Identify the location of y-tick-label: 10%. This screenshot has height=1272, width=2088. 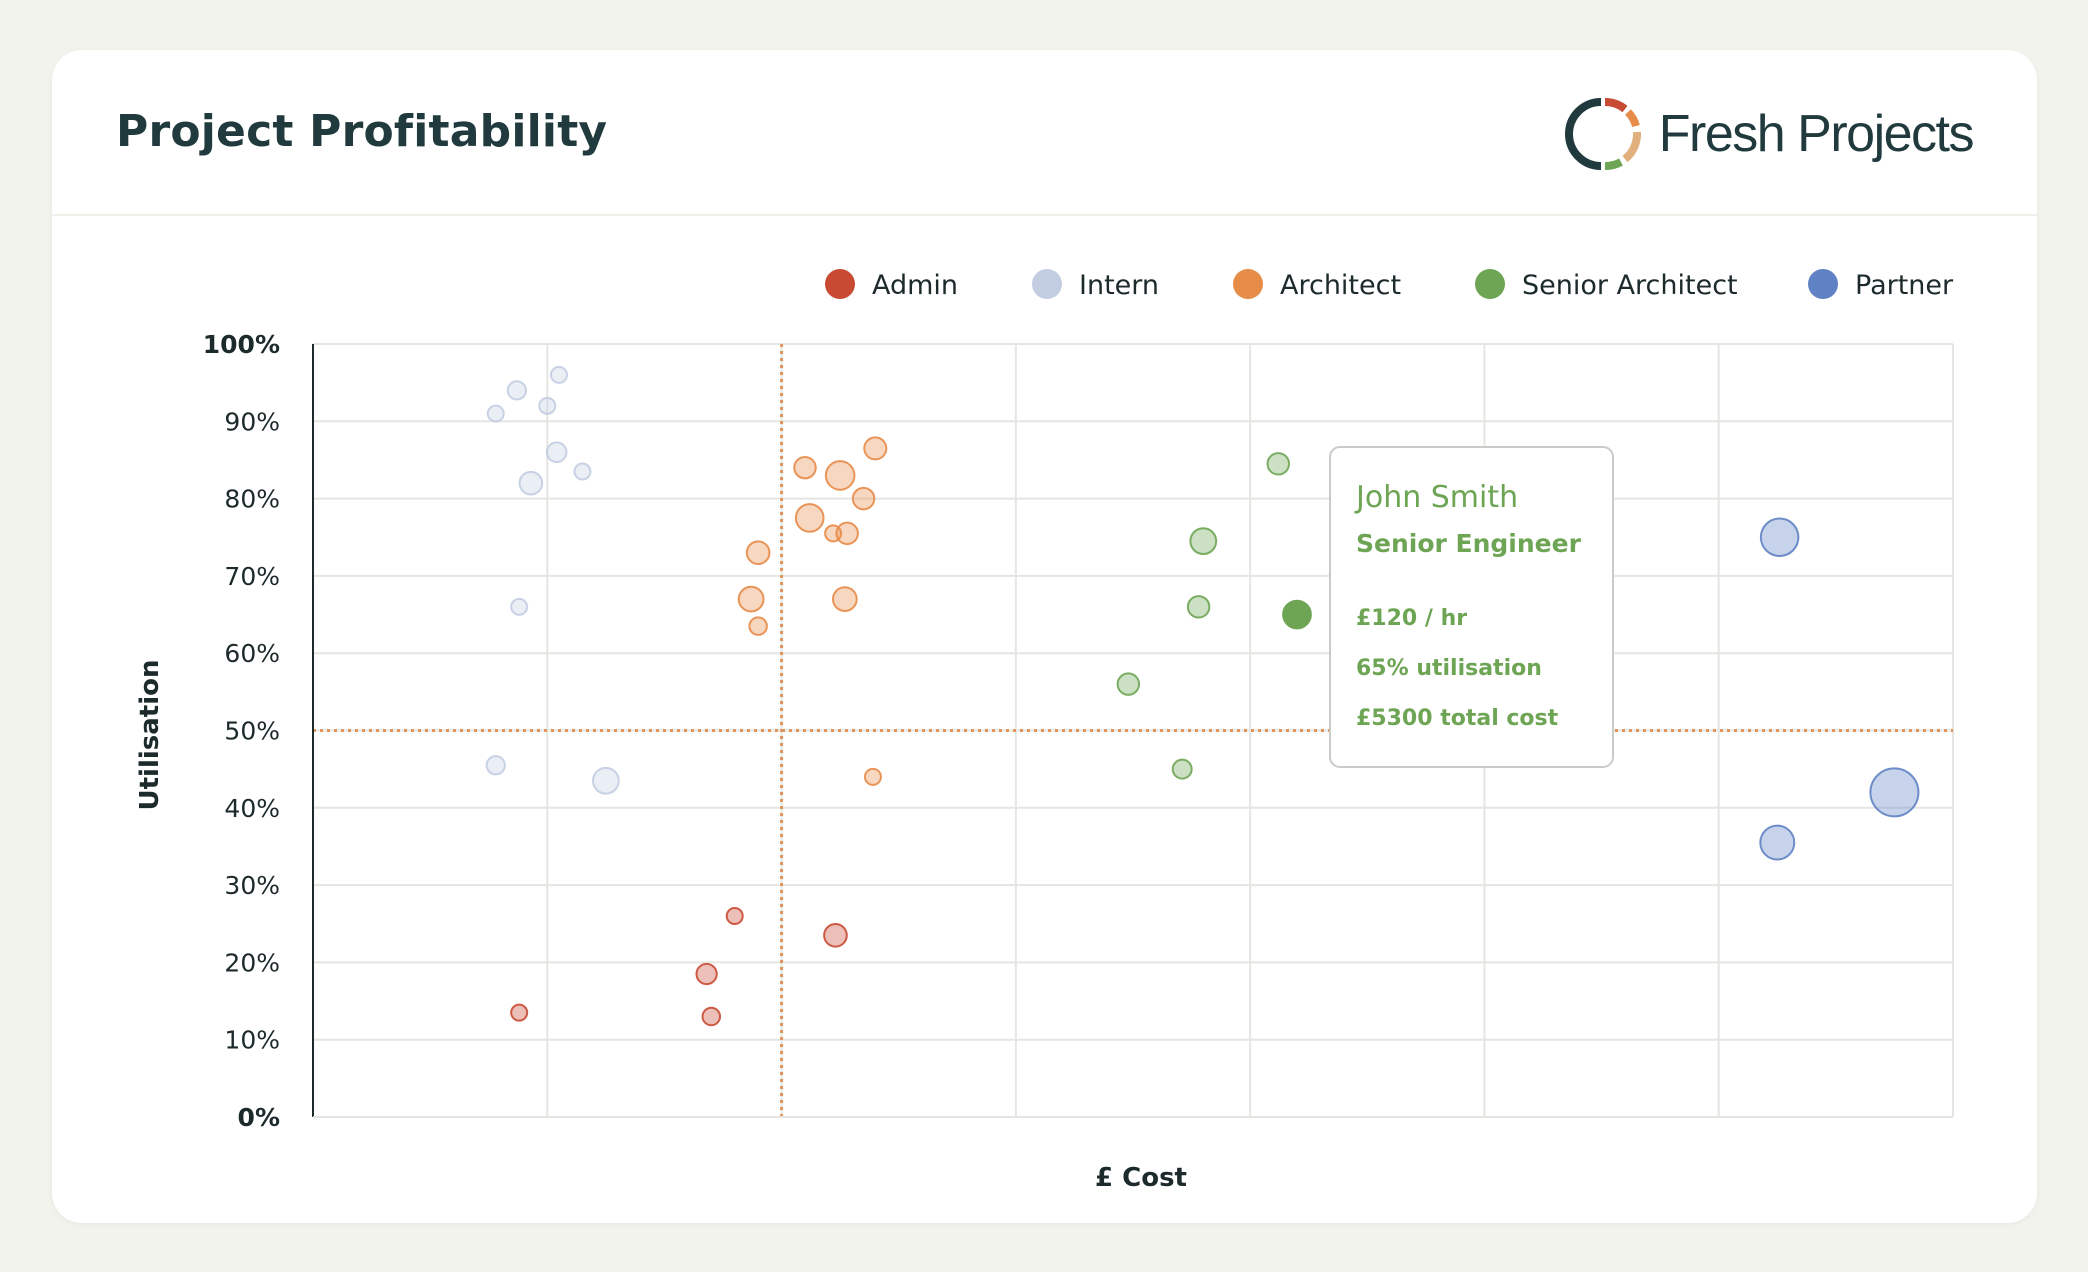
(252, 1040).